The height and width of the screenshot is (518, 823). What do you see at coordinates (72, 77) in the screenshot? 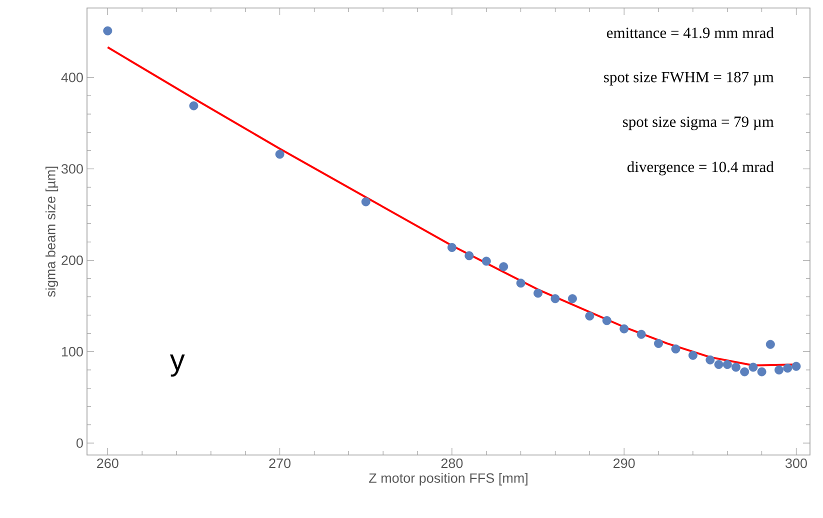
I see `y-tick-label: 400` at bounding box center [72, 77].